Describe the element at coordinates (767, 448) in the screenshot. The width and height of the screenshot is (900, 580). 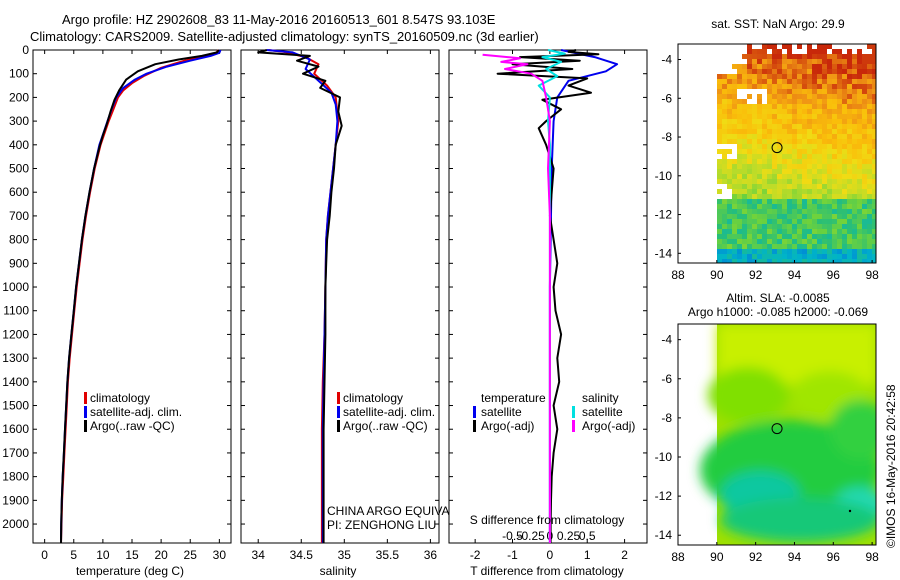
I see `sla-map-ticks: 88 90 92 94 96 98 -4 -6 -8 -10 -12 -14` at that location.